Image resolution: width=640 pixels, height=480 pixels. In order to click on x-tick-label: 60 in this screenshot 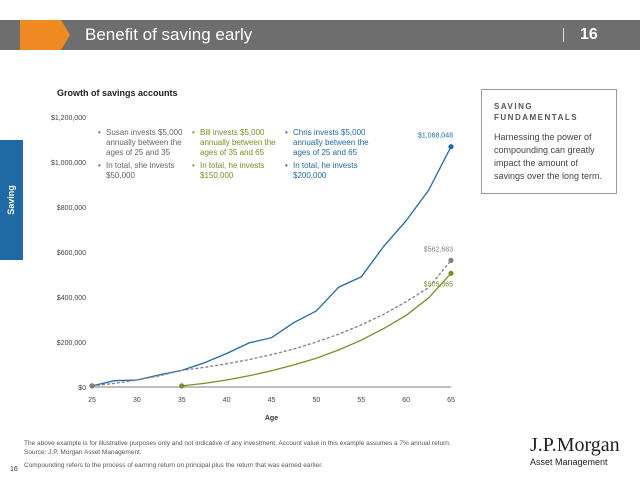, I will do `click(406, 400)`.